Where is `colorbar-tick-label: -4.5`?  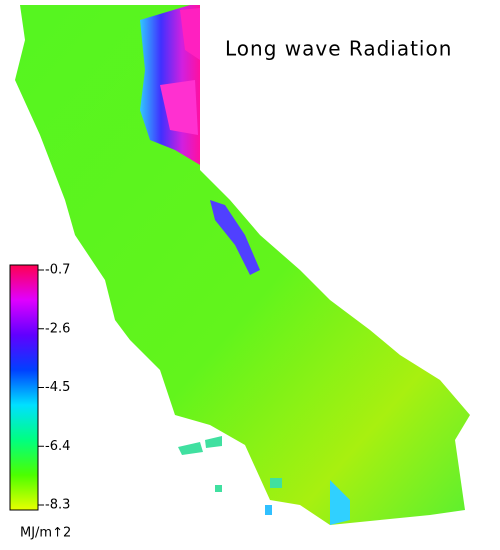
colorbar-tick-label: -4.5 is located at coordinates (57, 387).